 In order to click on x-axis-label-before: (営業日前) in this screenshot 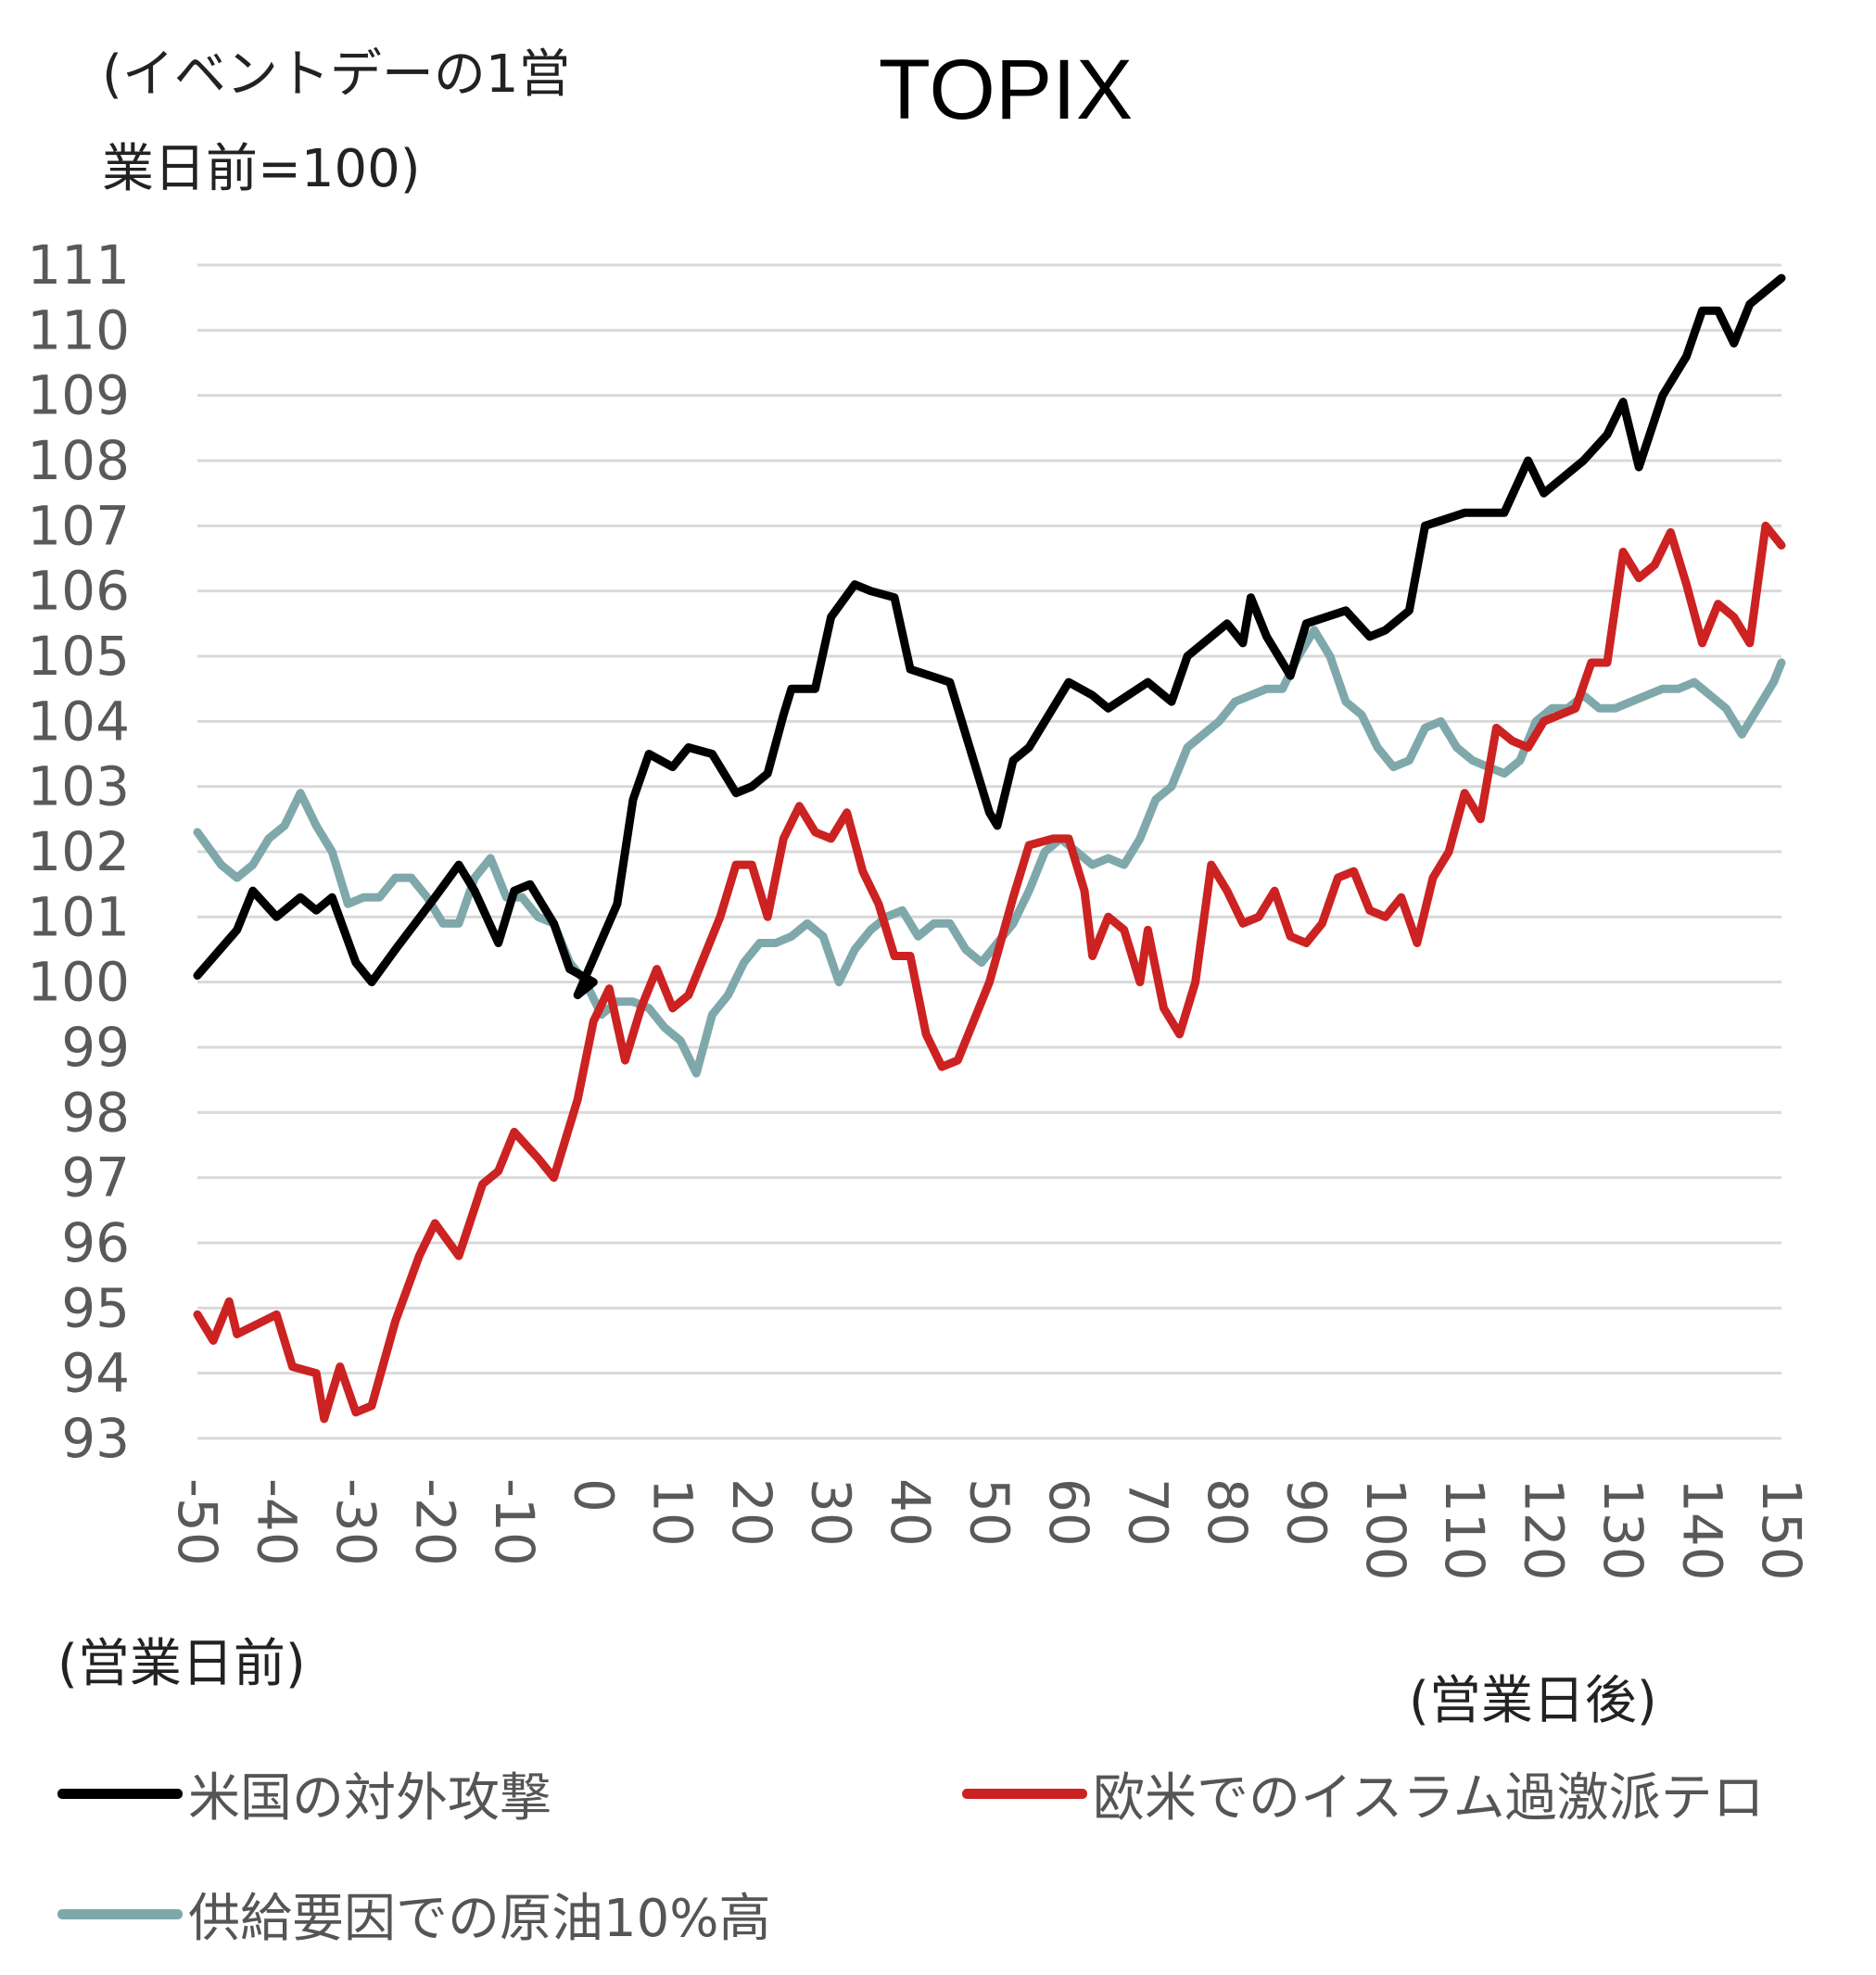, I will do `click(181, 1664)`.